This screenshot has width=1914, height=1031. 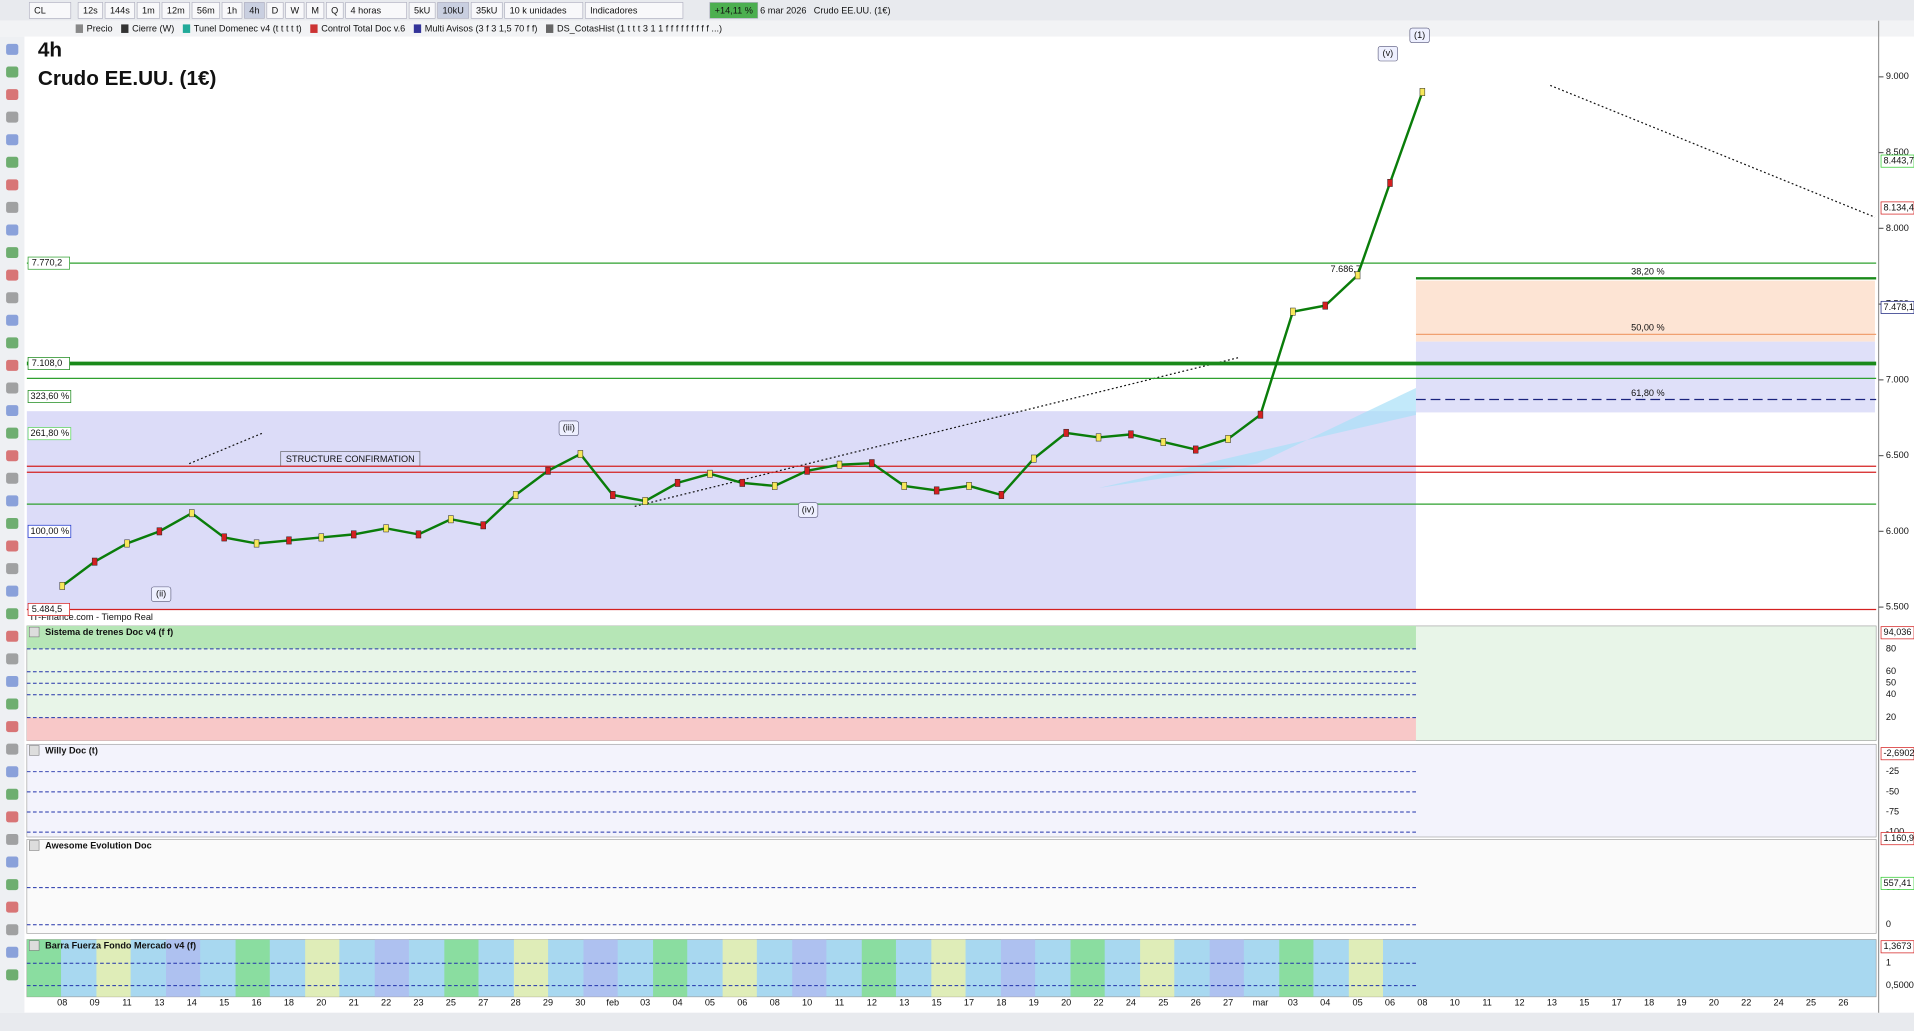 I want to click on toolbar-text: M, so click(x=315, y=10).